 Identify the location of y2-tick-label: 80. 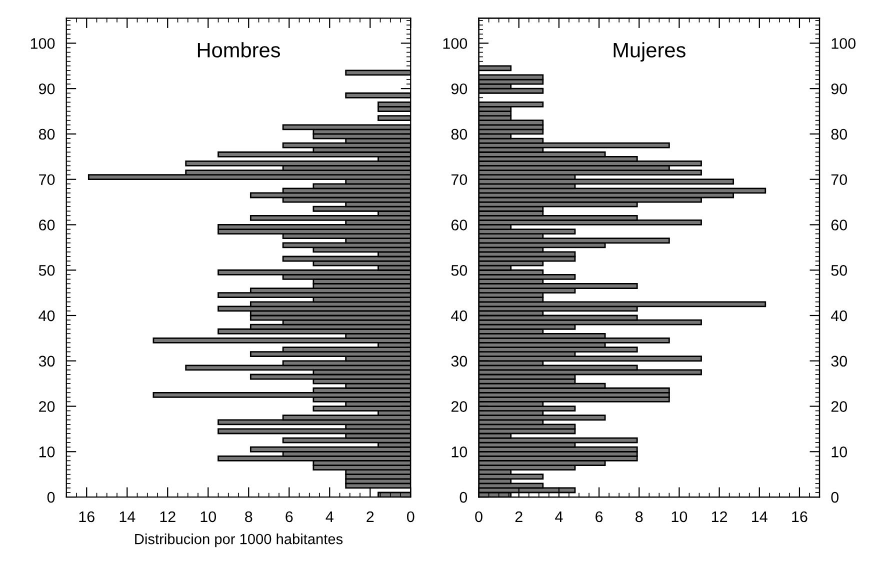
(839, 134).